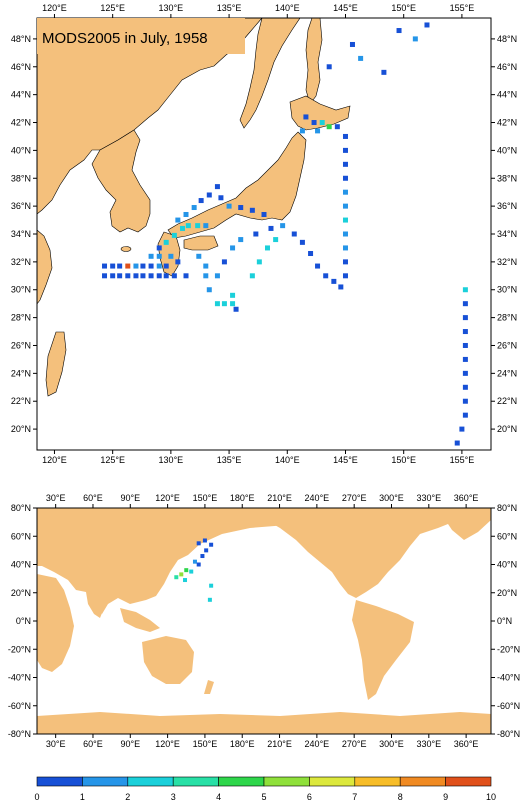  I want to click on lat-tick-label: 60°N, so click(21, 536).